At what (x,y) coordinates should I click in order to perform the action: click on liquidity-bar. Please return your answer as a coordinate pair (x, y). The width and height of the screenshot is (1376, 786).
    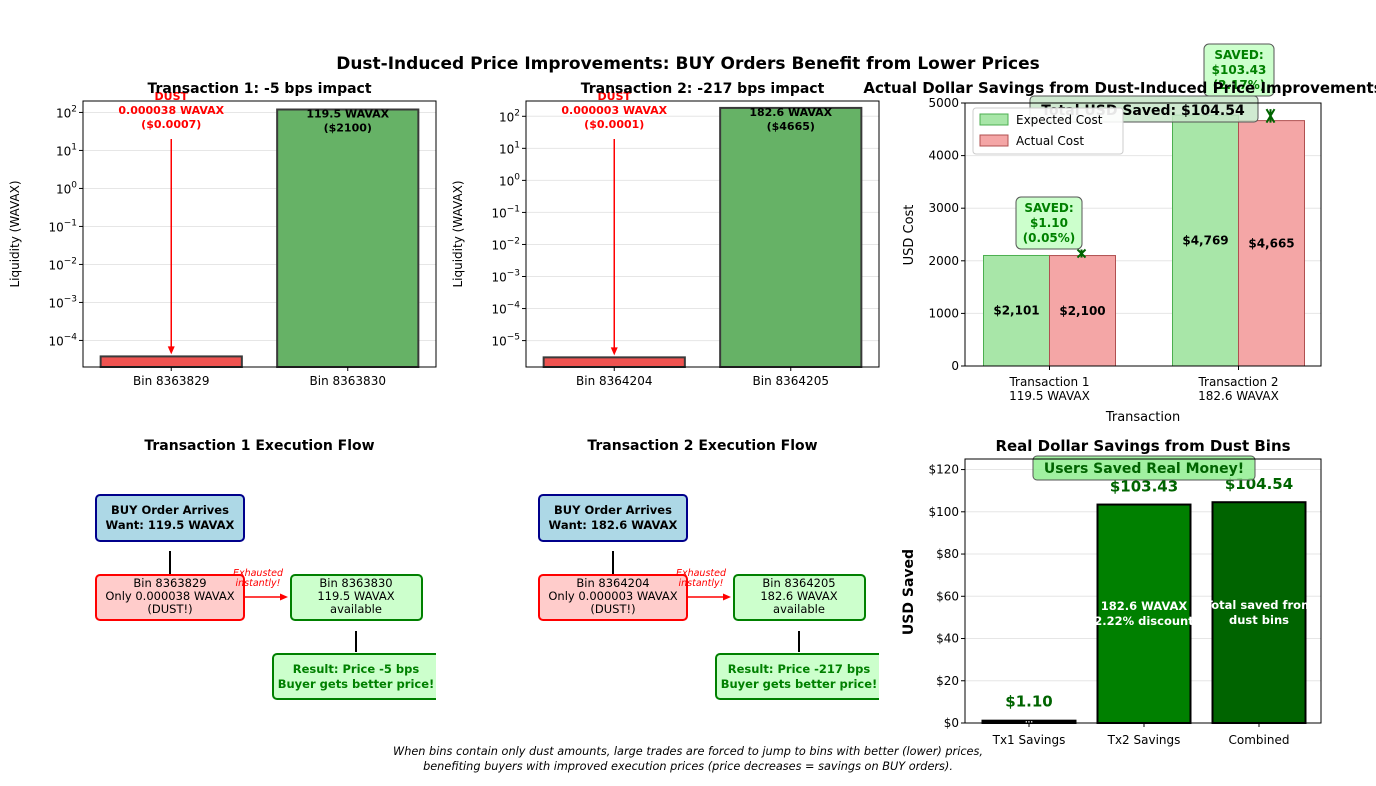
    Looking at the image, I should click on (791, 237).